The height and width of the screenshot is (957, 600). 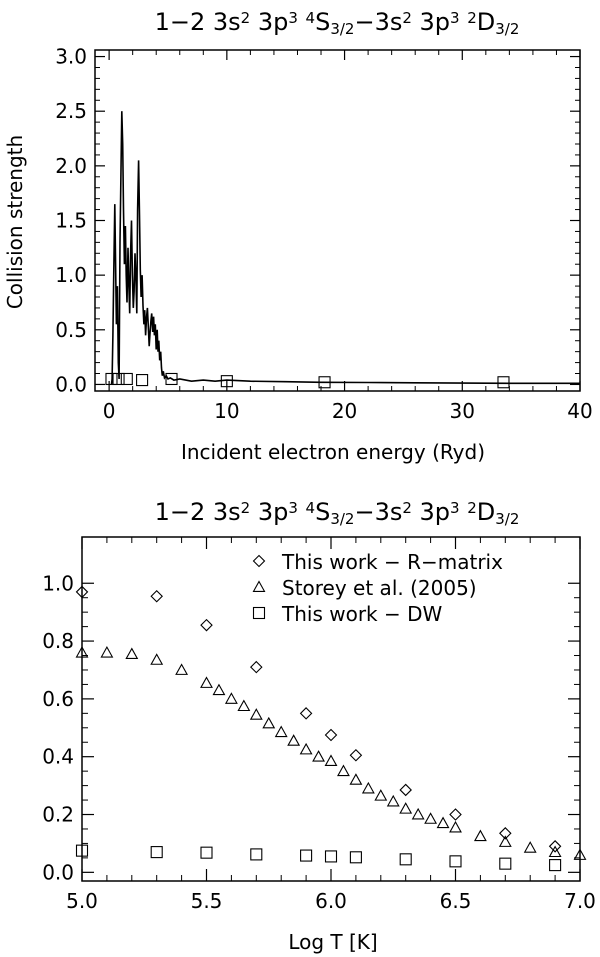 What do you see at coordinates (344, 411) in the screenshot?
I see `x-tick-label: 20` at bounding box center [344, 411].